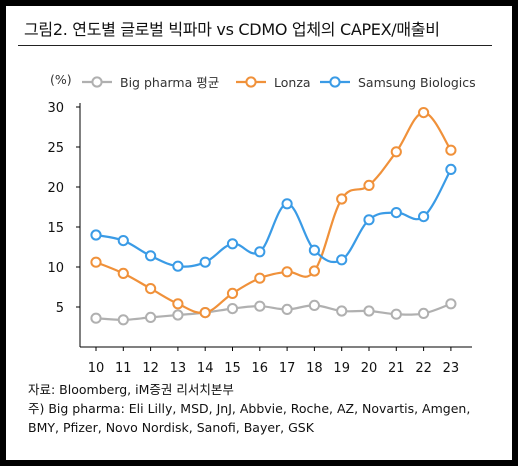  What do you see at coordinates (417, 82) in the screenshot?
I see `legend-label: Samsung Biologics` at bounding box center [417, 82].